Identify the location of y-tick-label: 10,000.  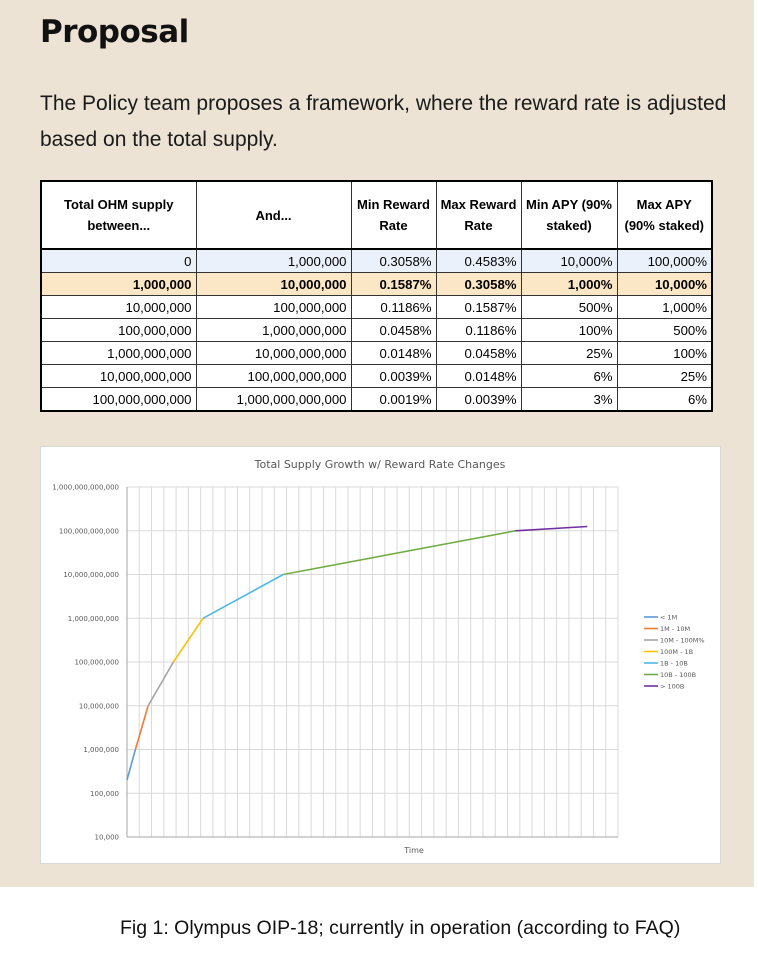
(107, 838).